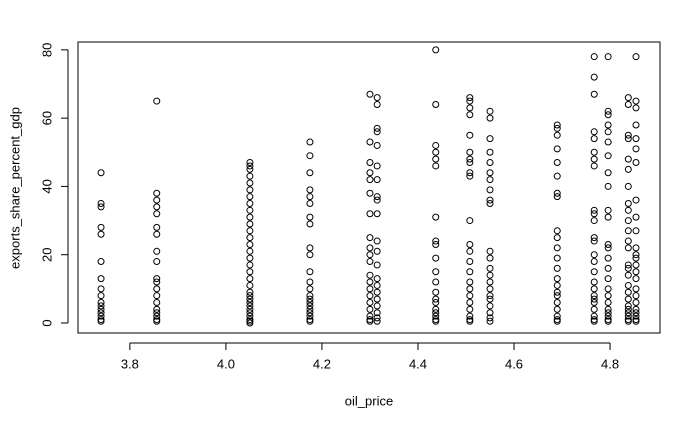  I want to click on y-tick-label: 0, so click(46, 322).